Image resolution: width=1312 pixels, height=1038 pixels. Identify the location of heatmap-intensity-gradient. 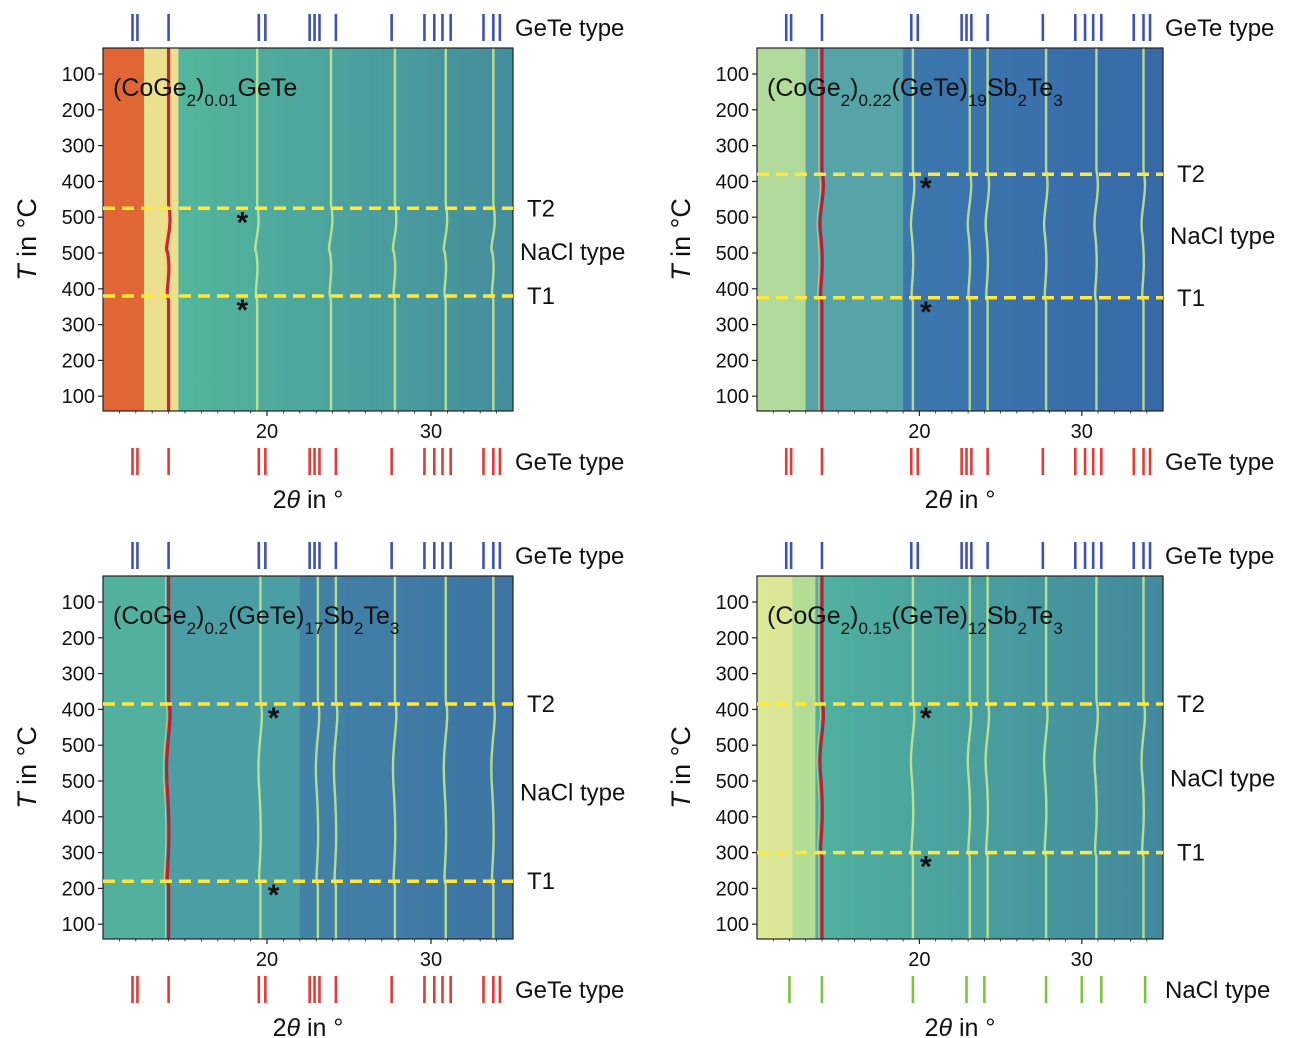
(960, 757).